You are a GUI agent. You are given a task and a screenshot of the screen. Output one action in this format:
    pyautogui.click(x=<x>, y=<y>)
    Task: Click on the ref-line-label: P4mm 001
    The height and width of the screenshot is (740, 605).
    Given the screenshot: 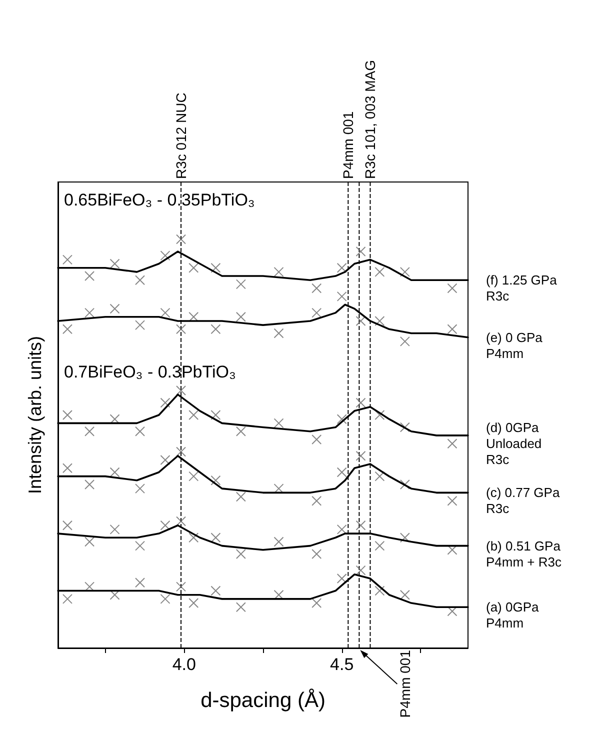 What is the action you would take?
    pyautogui.click(x=348, y=145)
    